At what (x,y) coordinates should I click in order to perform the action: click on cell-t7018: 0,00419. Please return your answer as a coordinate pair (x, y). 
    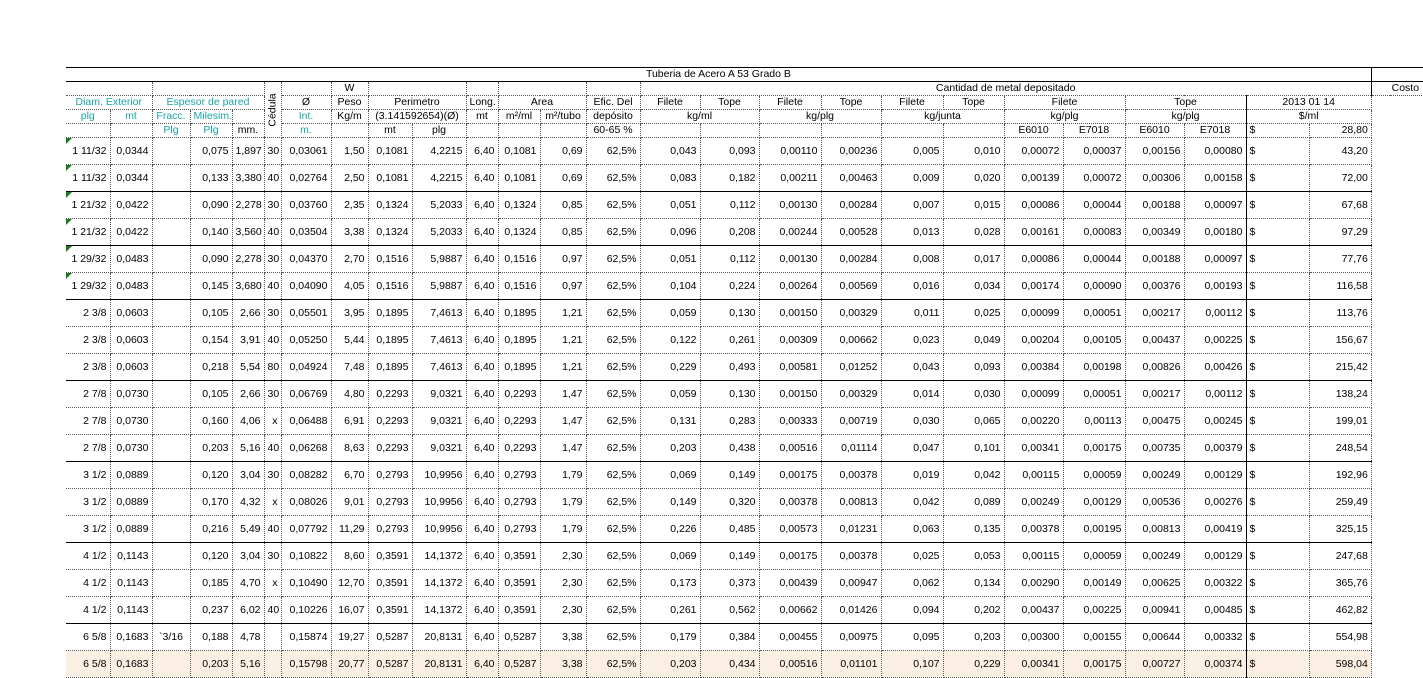
    Looking at the image, I should click on (1215, 529).